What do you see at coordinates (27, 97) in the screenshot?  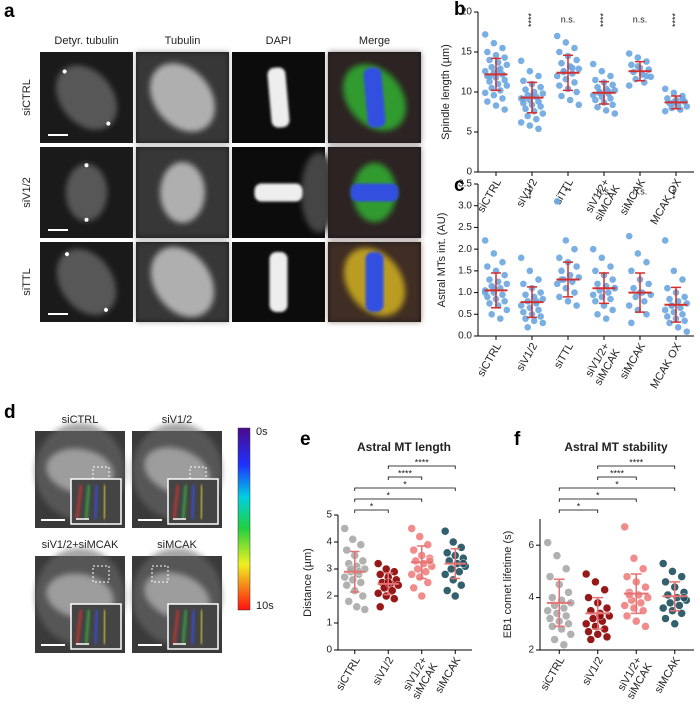 I see `row-label: siCTRL` at bounding box center [27, 97].